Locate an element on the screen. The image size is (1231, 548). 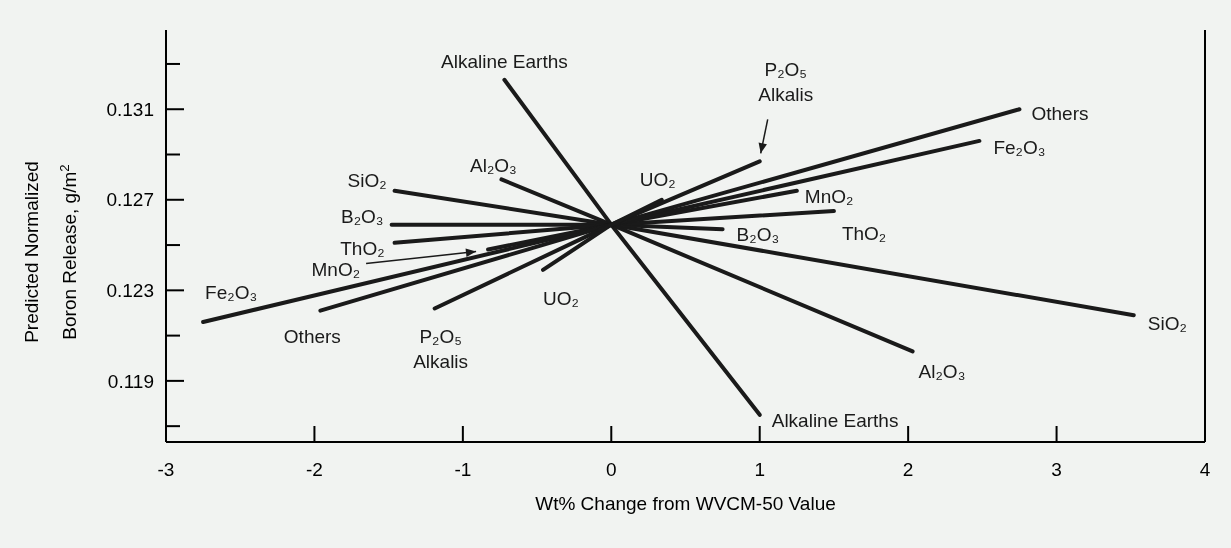
x-tick-label: -1 is located at coordinates (463, 469).